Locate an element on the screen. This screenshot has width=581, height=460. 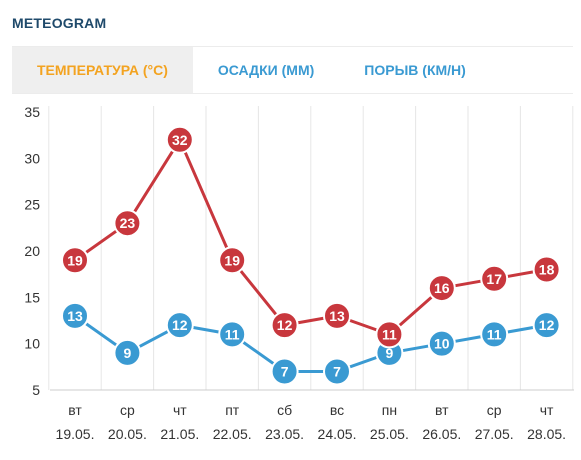
data-point-low: 10 is located at coordinates (441, 343).